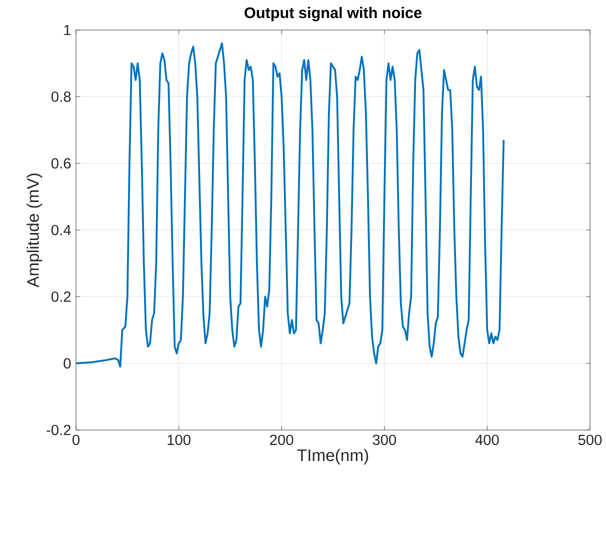 This screenshot has width=606, height=547. Describe the element at coordinates (34, 230) in the screenshot. I see `y-axis-title: Amplitude (mV)` at that location.